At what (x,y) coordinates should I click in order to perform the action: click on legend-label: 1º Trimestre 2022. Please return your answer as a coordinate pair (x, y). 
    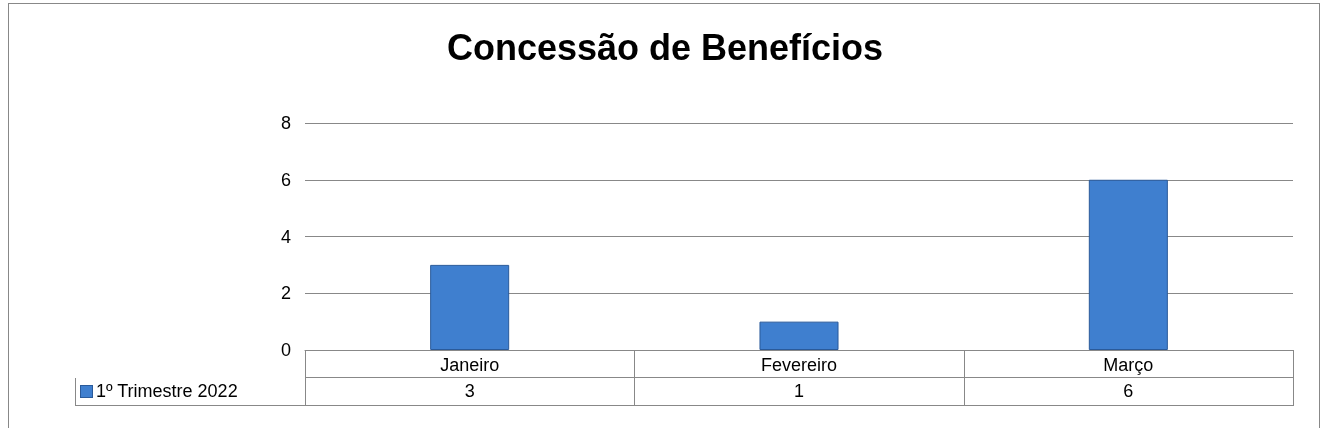
    Looking at the image, I should click on (190, 392).